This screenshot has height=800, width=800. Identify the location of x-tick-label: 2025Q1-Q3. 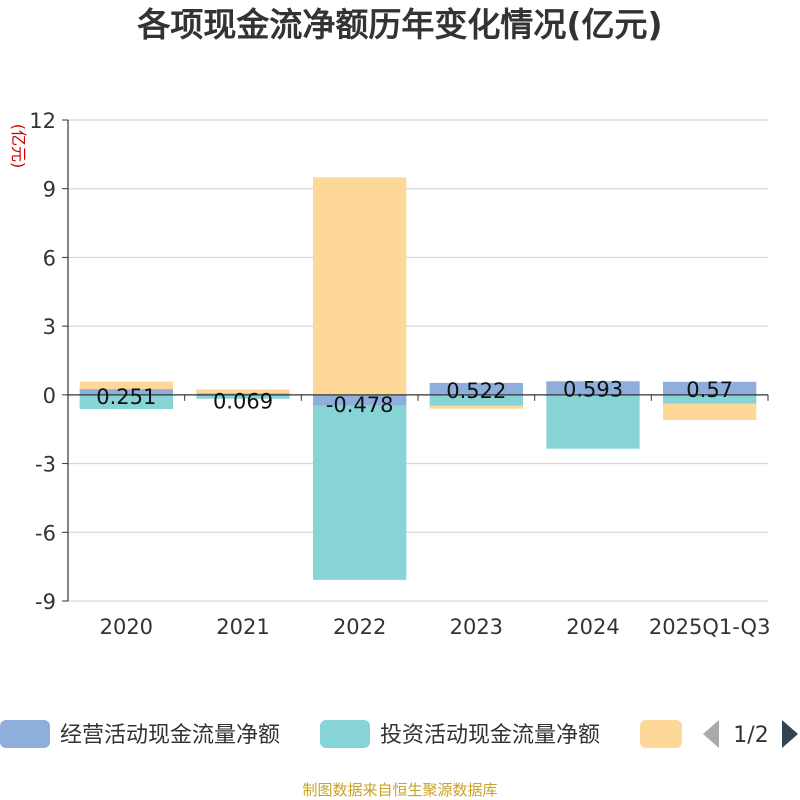
(710, 627).